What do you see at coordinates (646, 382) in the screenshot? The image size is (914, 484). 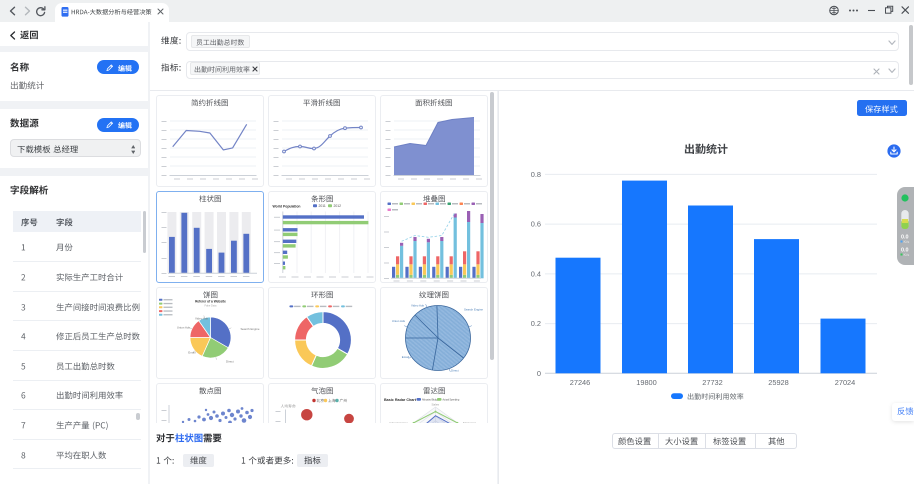 I see `svg-text: 19800` at bounding box center [646, 382].